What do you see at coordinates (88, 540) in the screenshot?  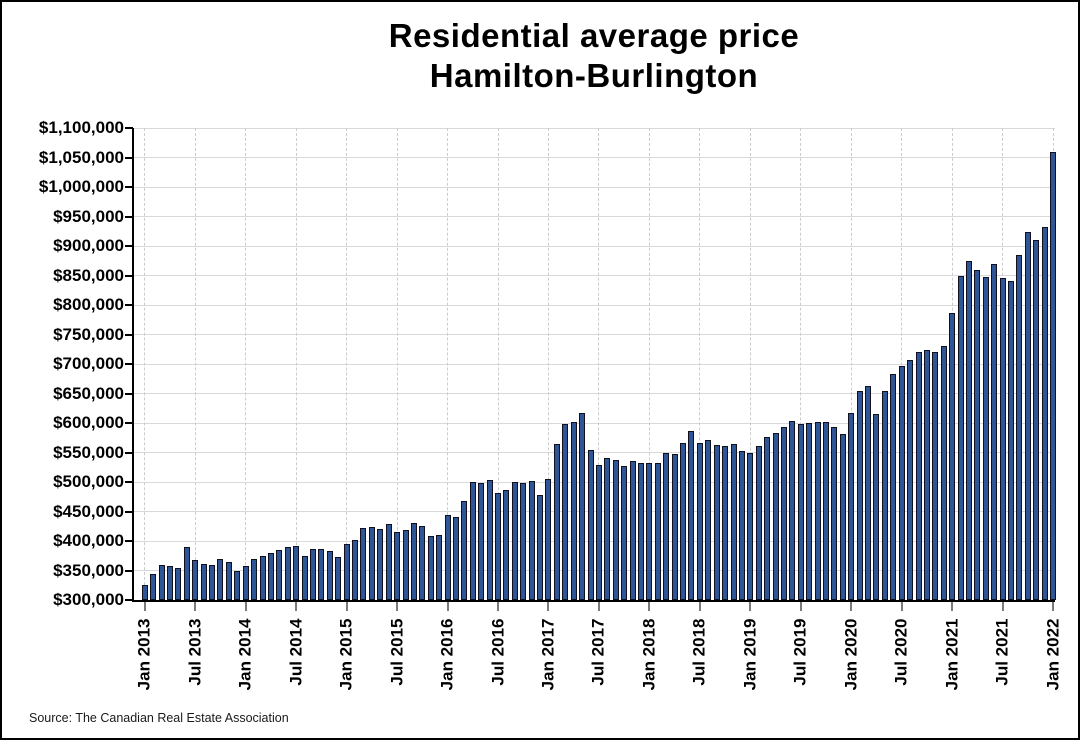 I see `y-axis-label: $400,000` at bounding box center [88, 540].